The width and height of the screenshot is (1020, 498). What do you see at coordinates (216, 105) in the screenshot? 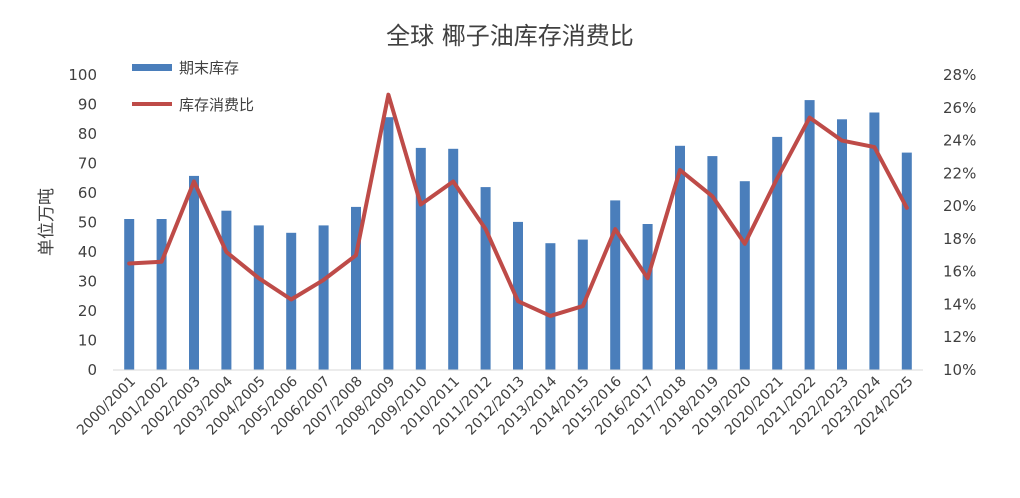
I see `legend-label-line: 库存消费比` at bounding box center [216, 105].